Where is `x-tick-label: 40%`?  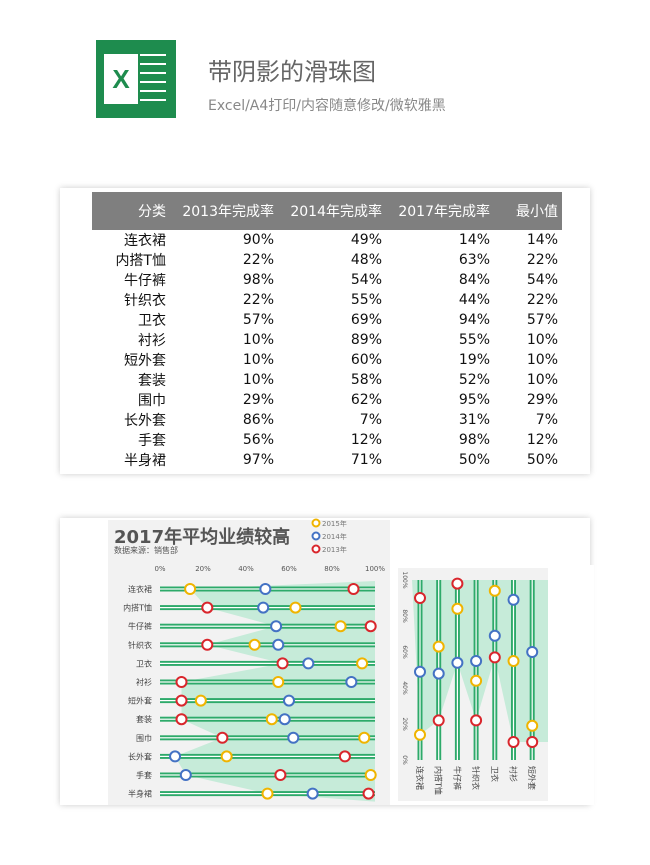
x-tick-label: 40% is located at coordinates (246, 569).